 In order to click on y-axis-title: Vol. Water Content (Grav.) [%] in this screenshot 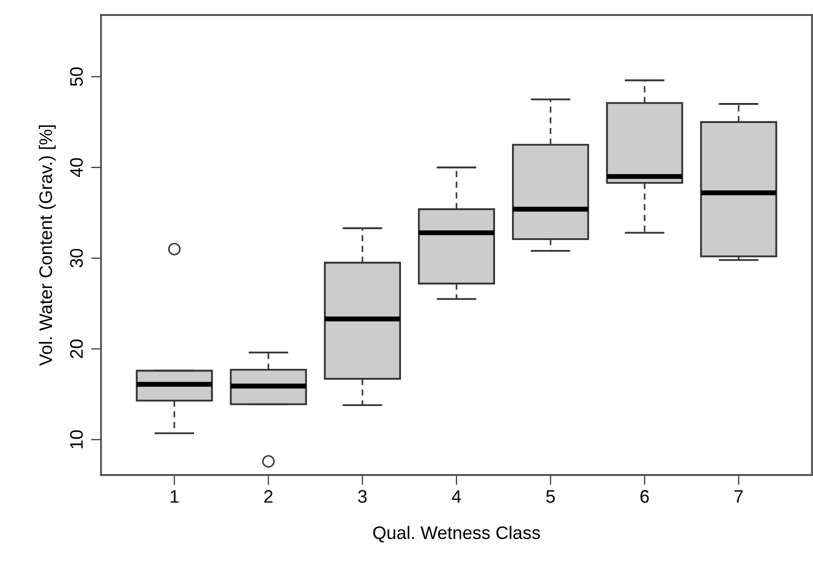, I will do `click(47, 245)`.